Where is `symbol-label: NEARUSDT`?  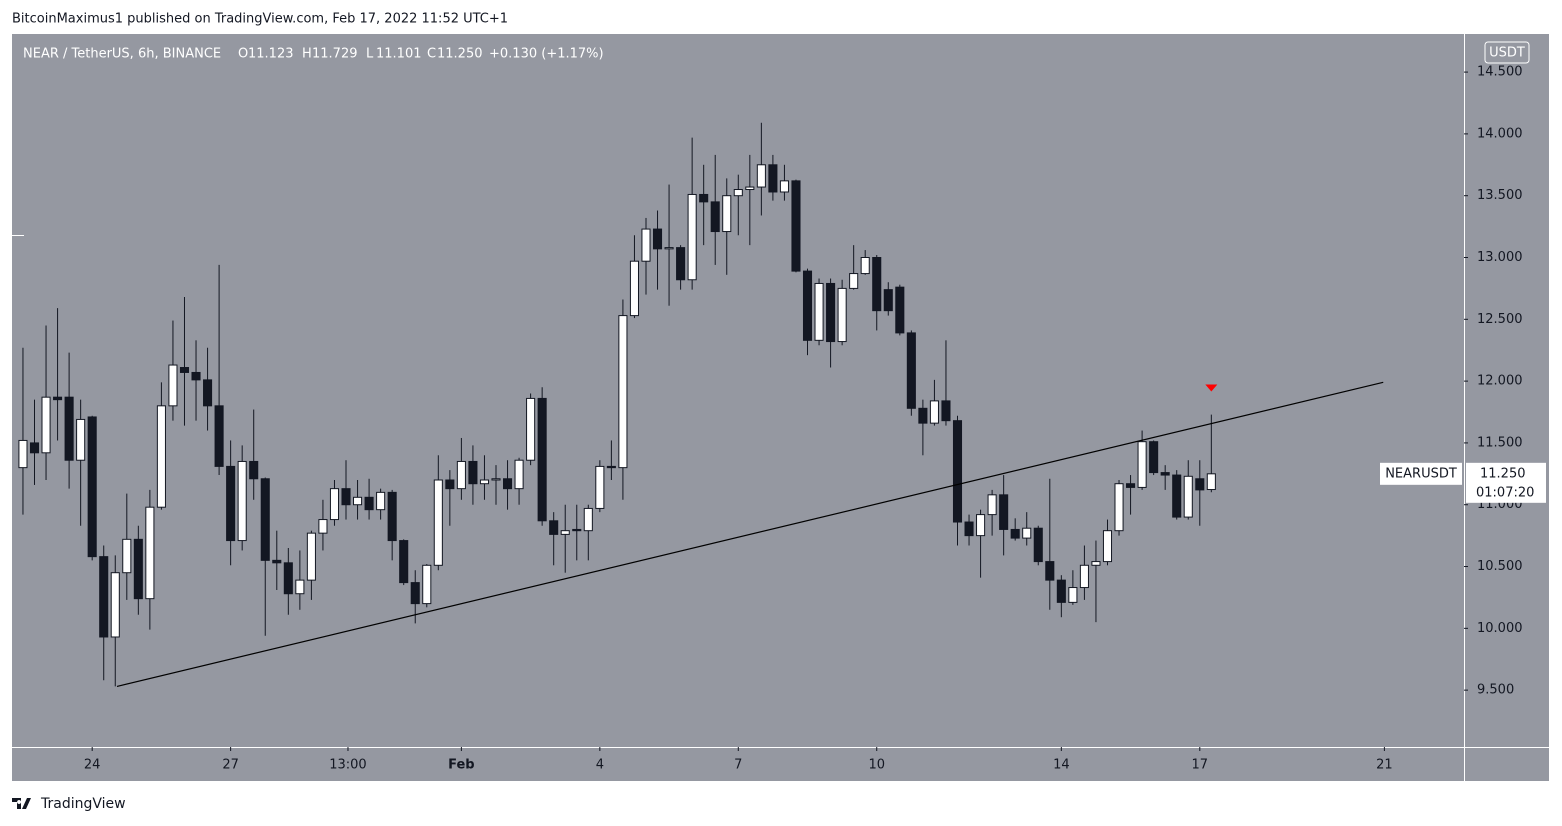
symbol-label: NEARUSDT is located at coordinates (1421, 473).